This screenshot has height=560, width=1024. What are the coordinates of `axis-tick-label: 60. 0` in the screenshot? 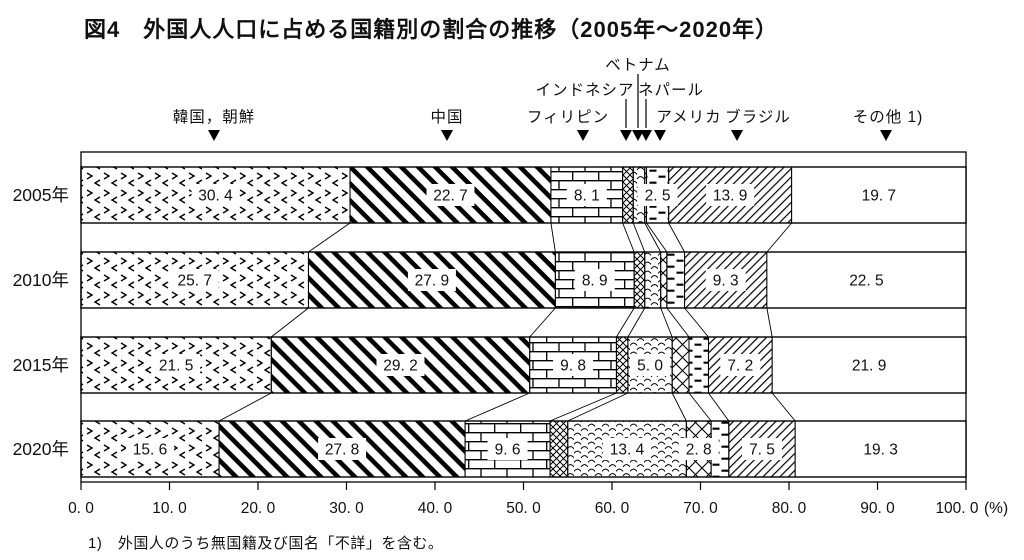 It's located at (612, 508).